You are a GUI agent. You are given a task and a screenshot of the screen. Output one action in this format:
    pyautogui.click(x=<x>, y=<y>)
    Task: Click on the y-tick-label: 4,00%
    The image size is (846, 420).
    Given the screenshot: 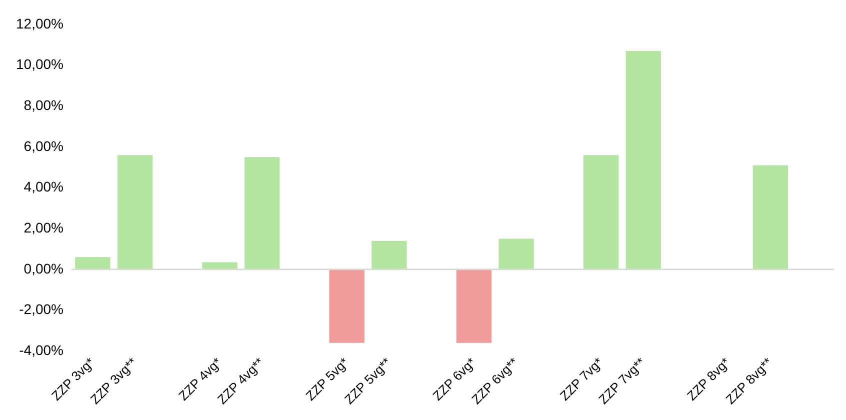 What is the action you would take?
    pyautogui.click(x=44, y=186)
    